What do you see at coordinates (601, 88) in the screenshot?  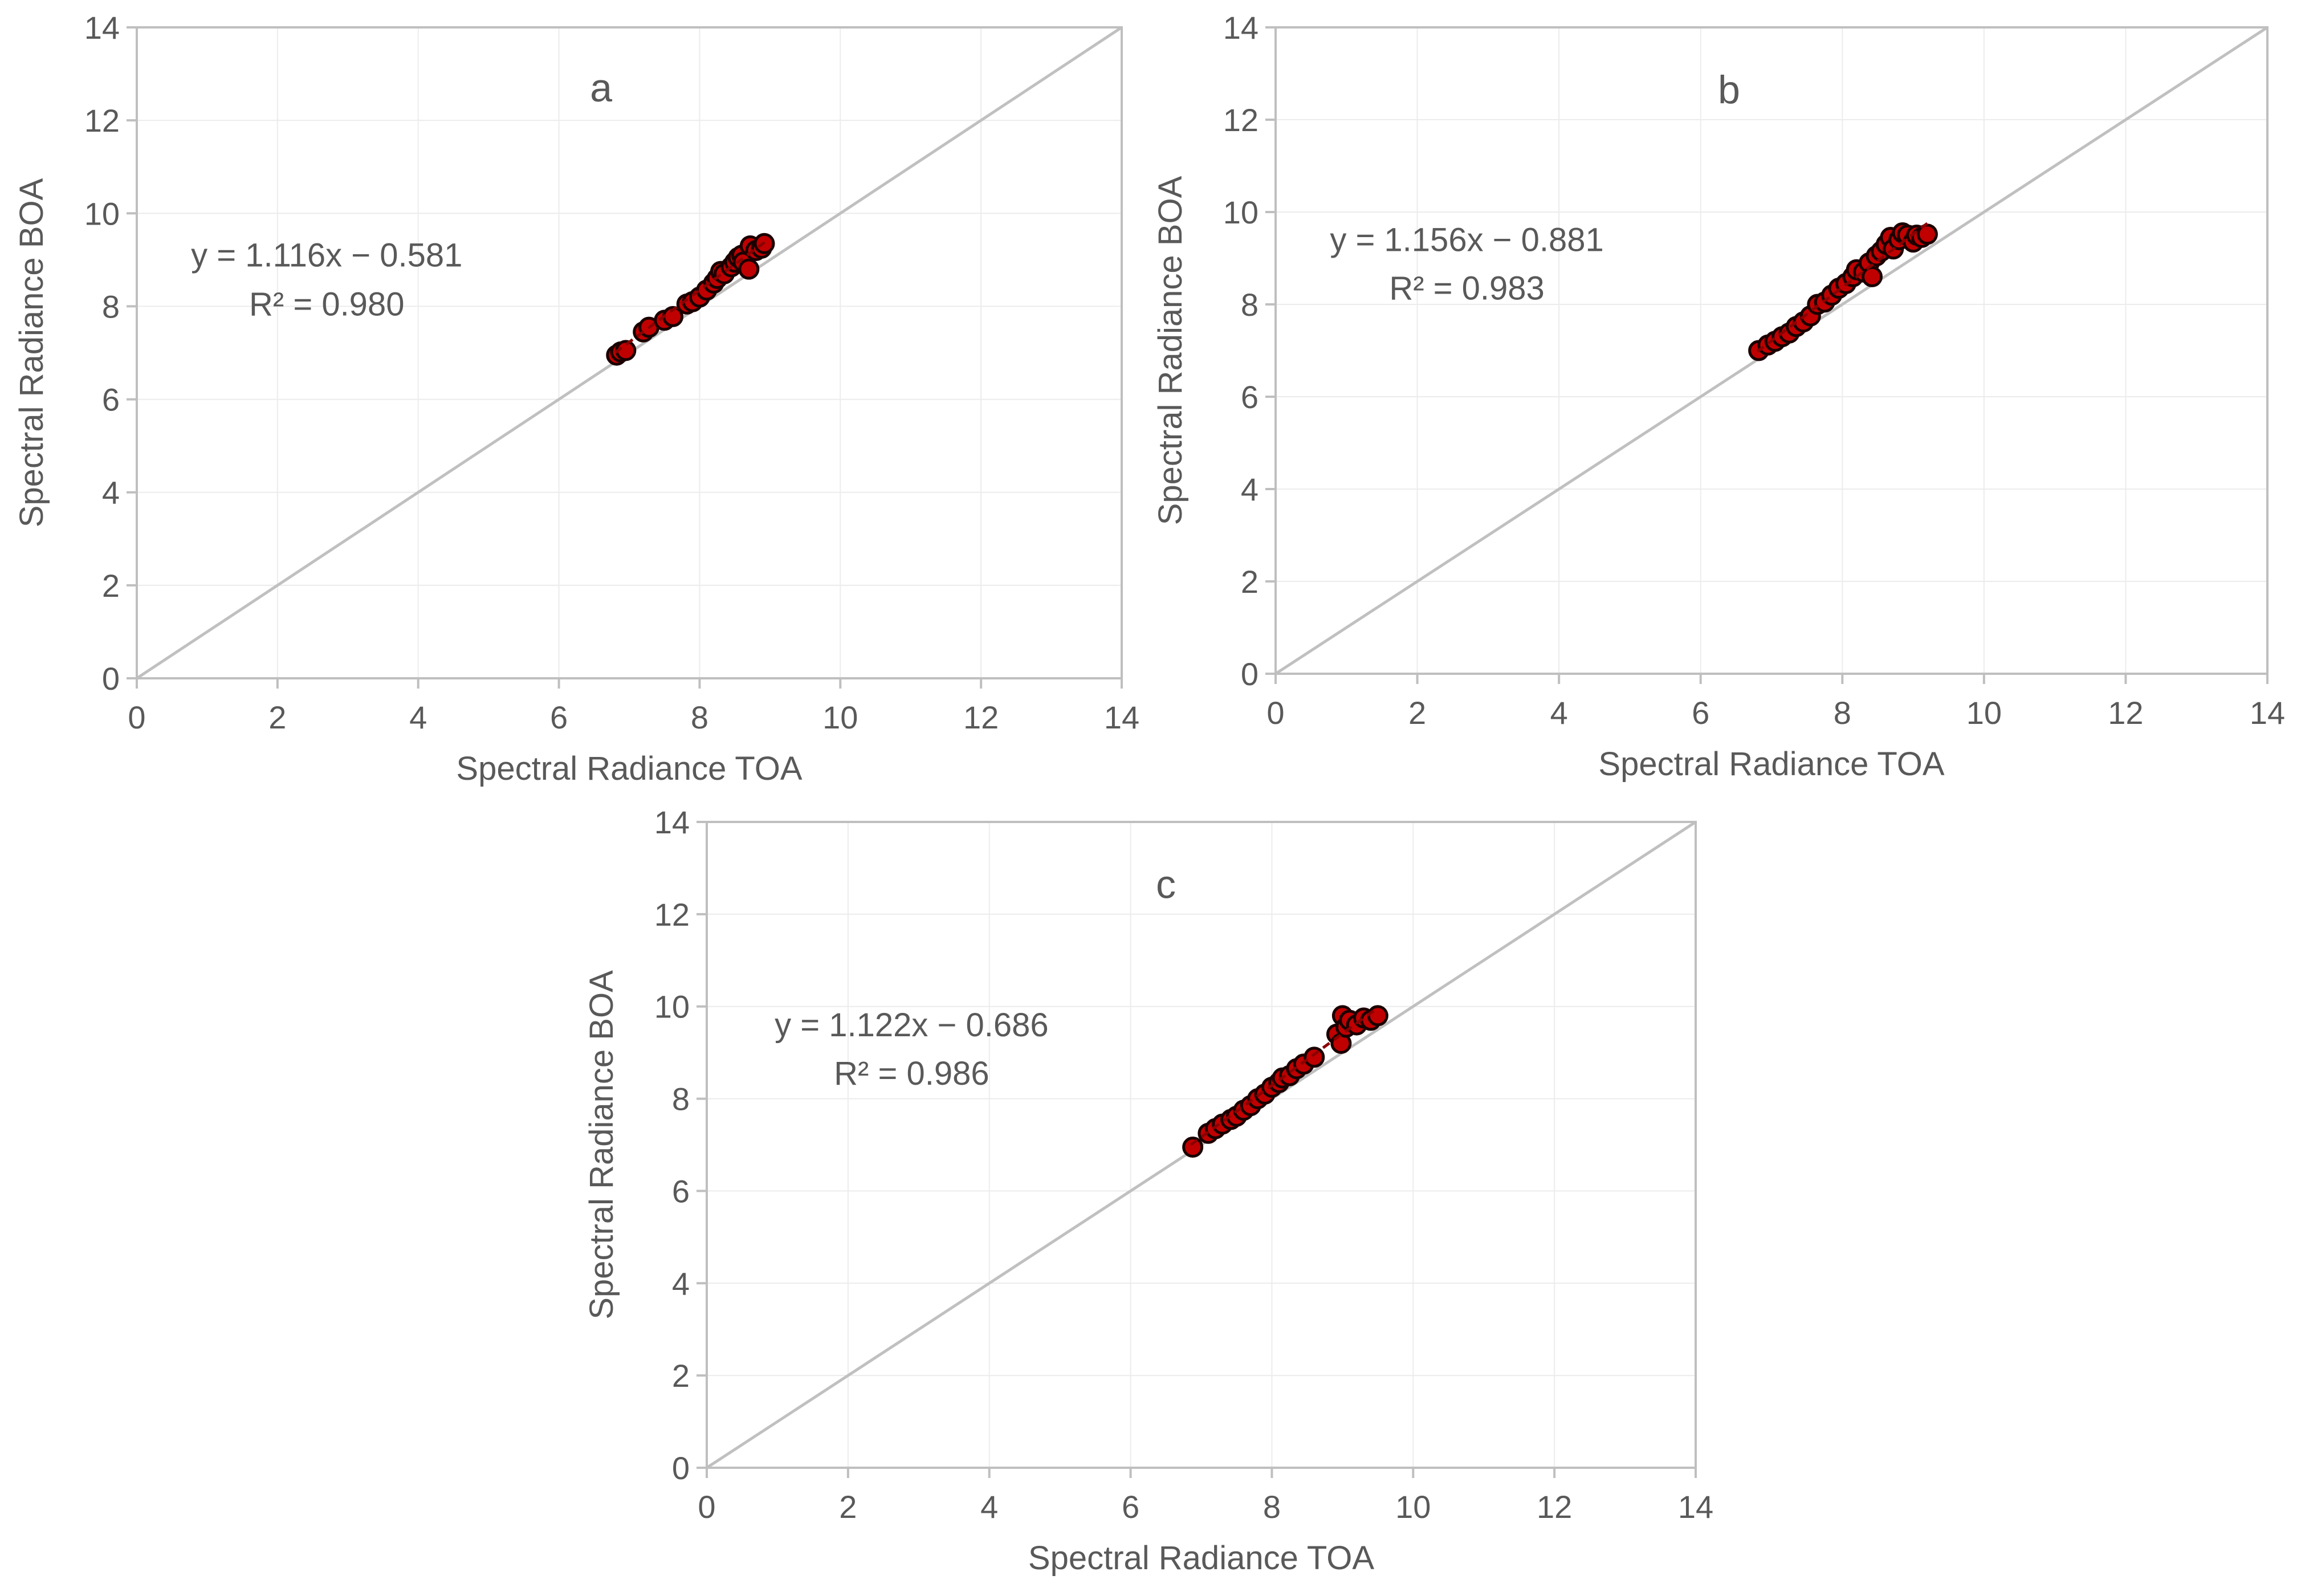 I see `panel-label: a` at bounding box center [601, 88].